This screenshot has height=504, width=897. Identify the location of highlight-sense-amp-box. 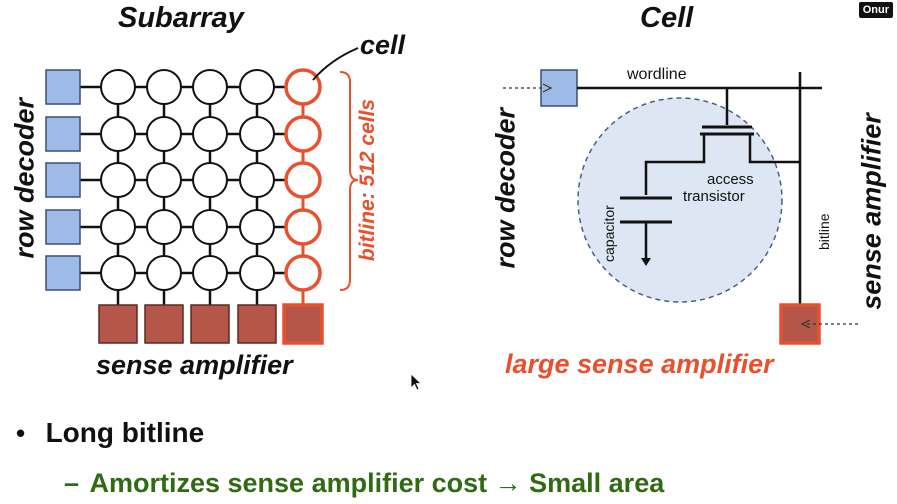
(303, 324).